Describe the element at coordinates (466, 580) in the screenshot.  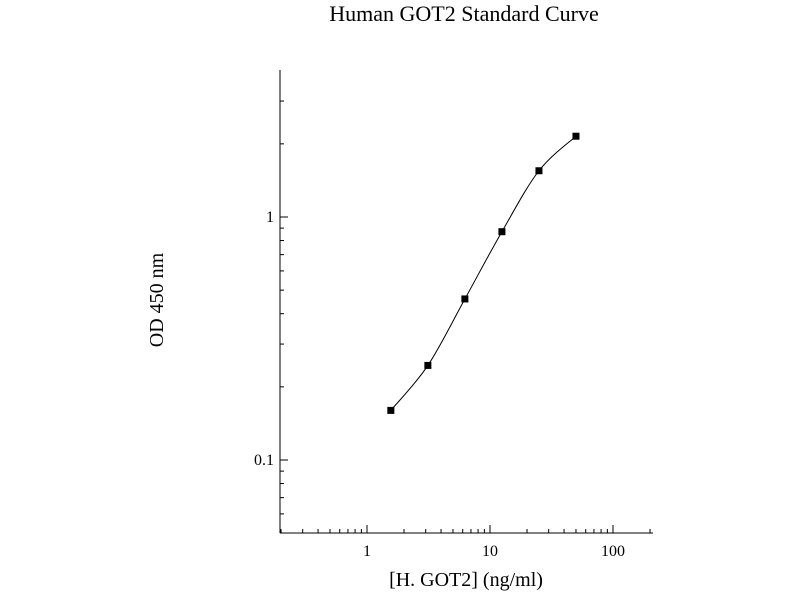
I see `x-axis-label: [H. GOT2] (ng/ml)` at that location.